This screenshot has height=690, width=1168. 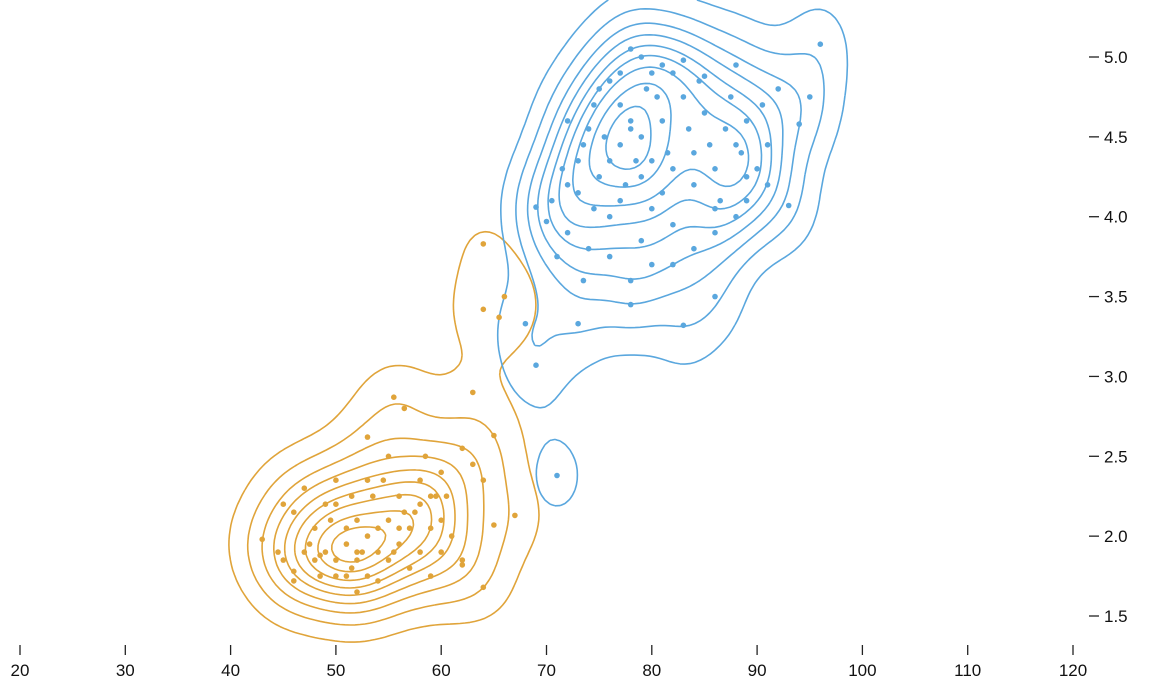 I want to click on x-tick-label: 70, so click(x=546, y=670).